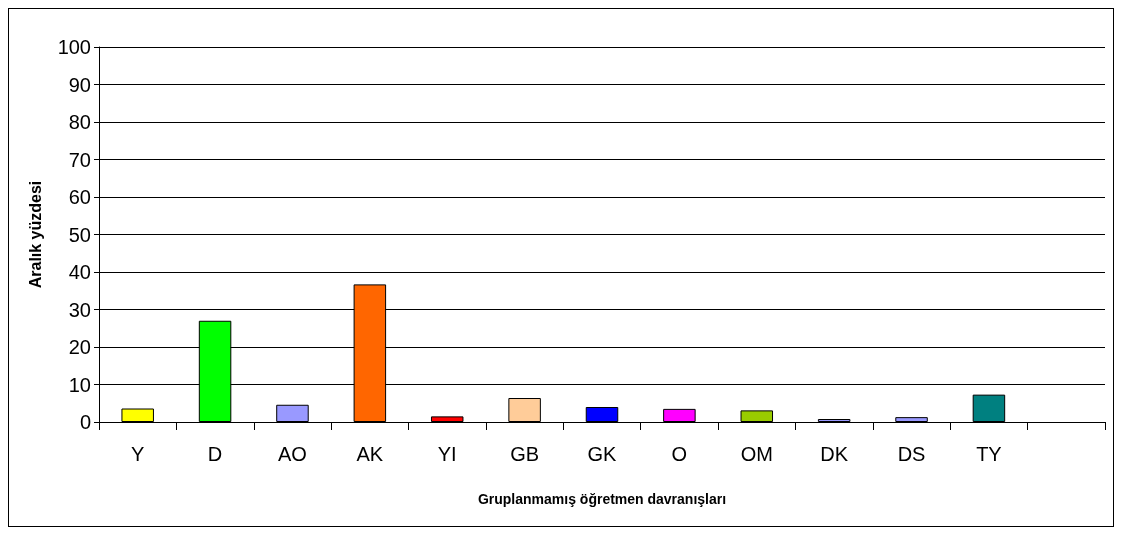 Image resolution: width=1124 pixels, height=537 pixels. I want to click on x-tick-label: YI, so click(447, 454).